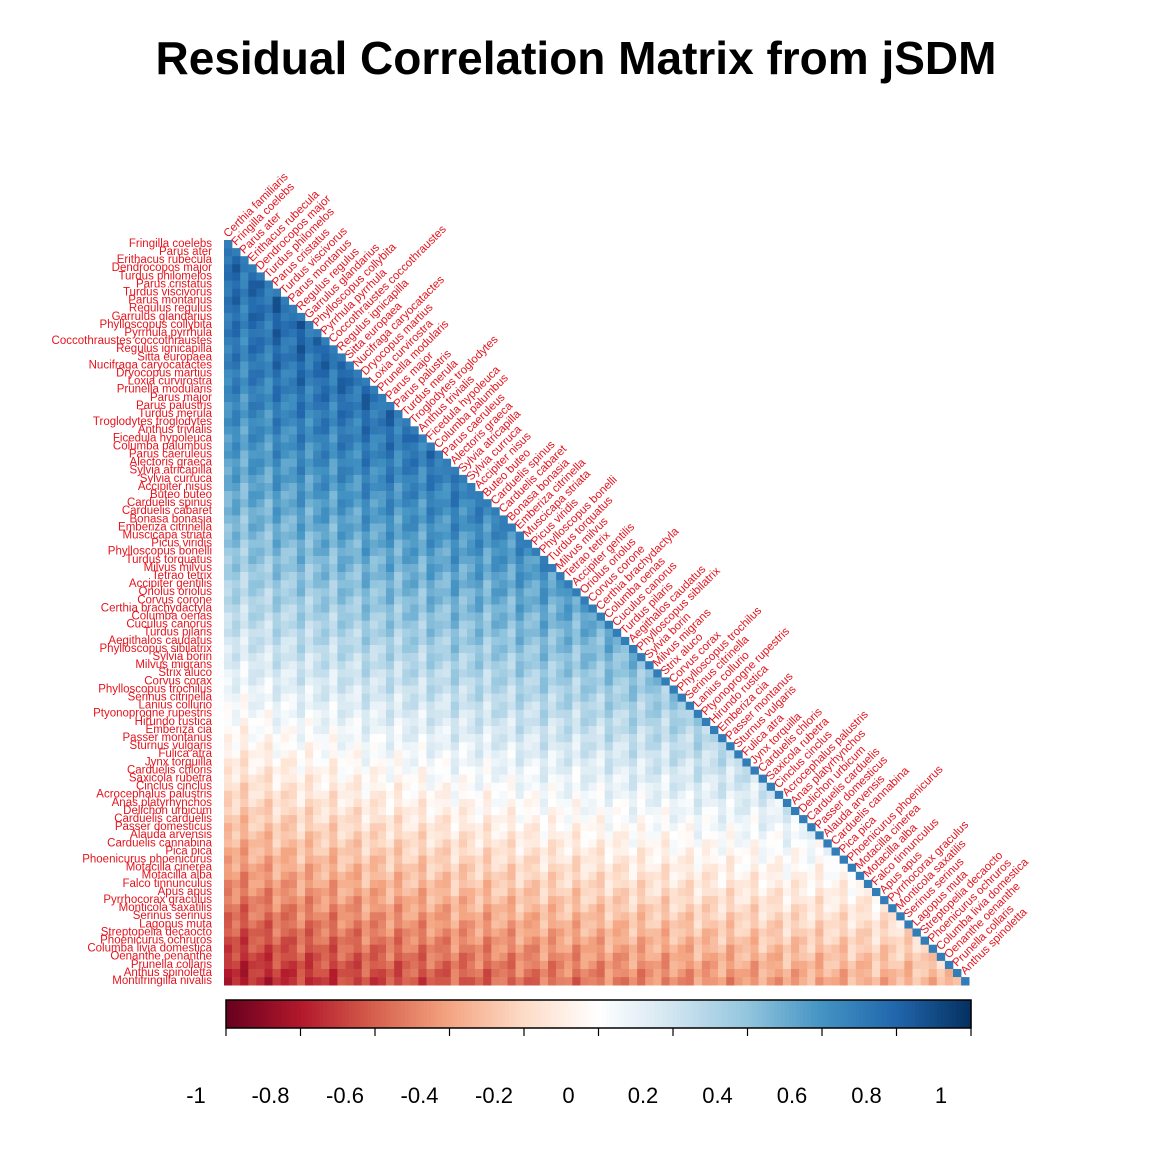  I want to click on row-label: Columba oenas, so click(171, 616).